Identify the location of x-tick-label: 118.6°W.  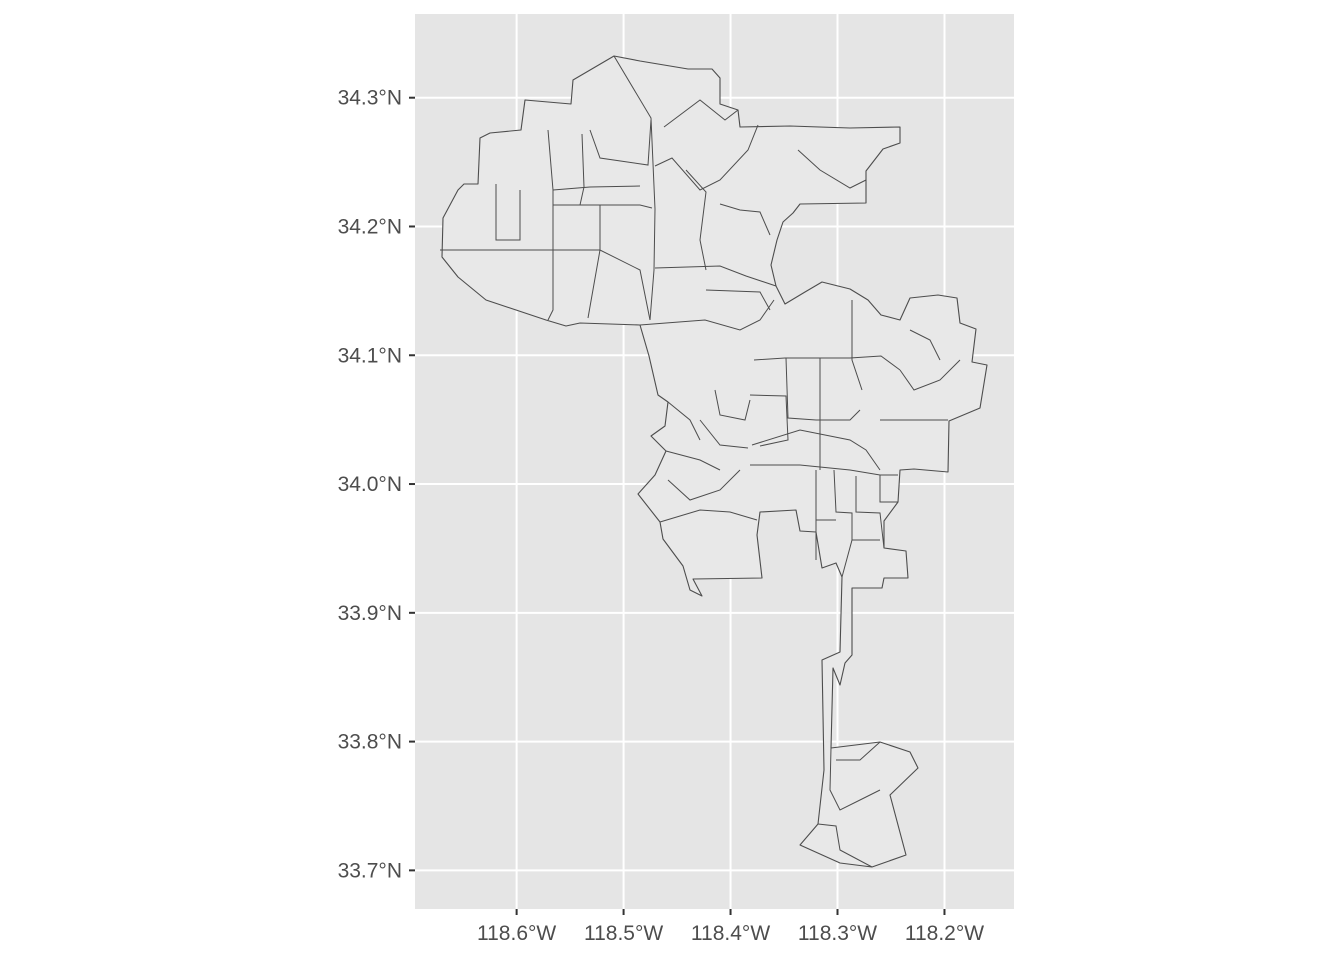
(516, 933).